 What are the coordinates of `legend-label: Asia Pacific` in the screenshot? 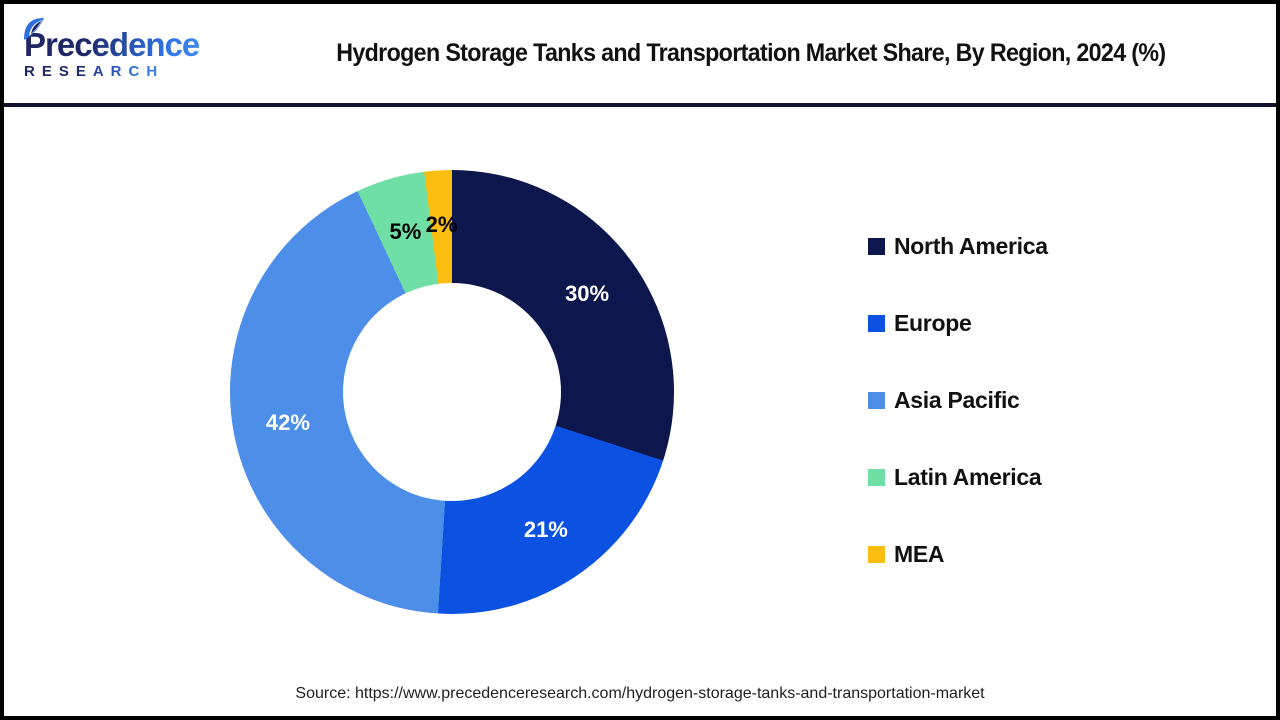 It's located at (957, 400).